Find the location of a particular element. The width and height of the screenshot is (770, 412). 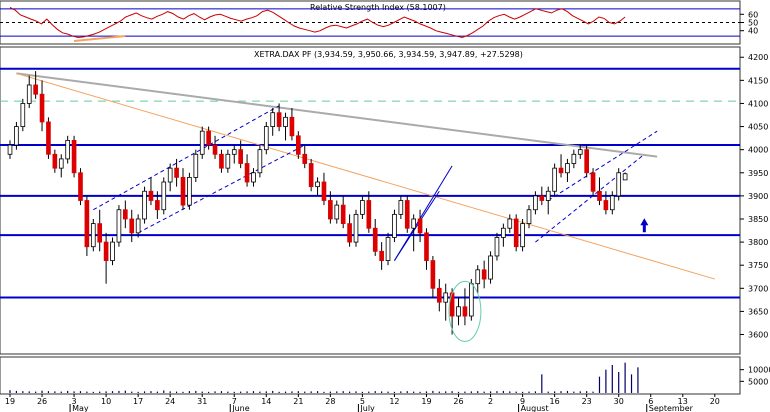

x-day-label: 30 is located at coordinates (619, 401).